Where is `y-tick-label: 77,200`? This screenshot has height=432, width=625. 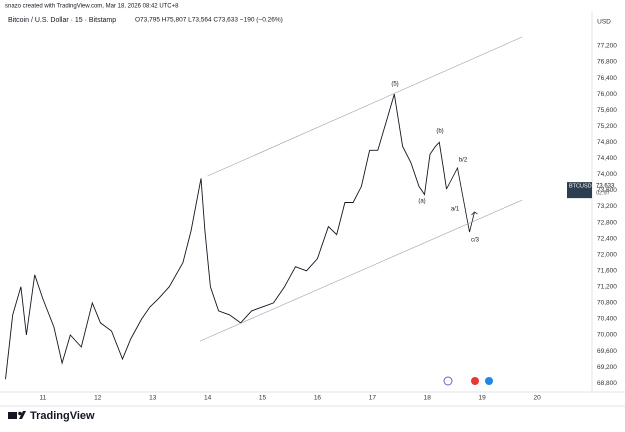 y-tick-label: 77,200 is located at coordinates (607, 46).